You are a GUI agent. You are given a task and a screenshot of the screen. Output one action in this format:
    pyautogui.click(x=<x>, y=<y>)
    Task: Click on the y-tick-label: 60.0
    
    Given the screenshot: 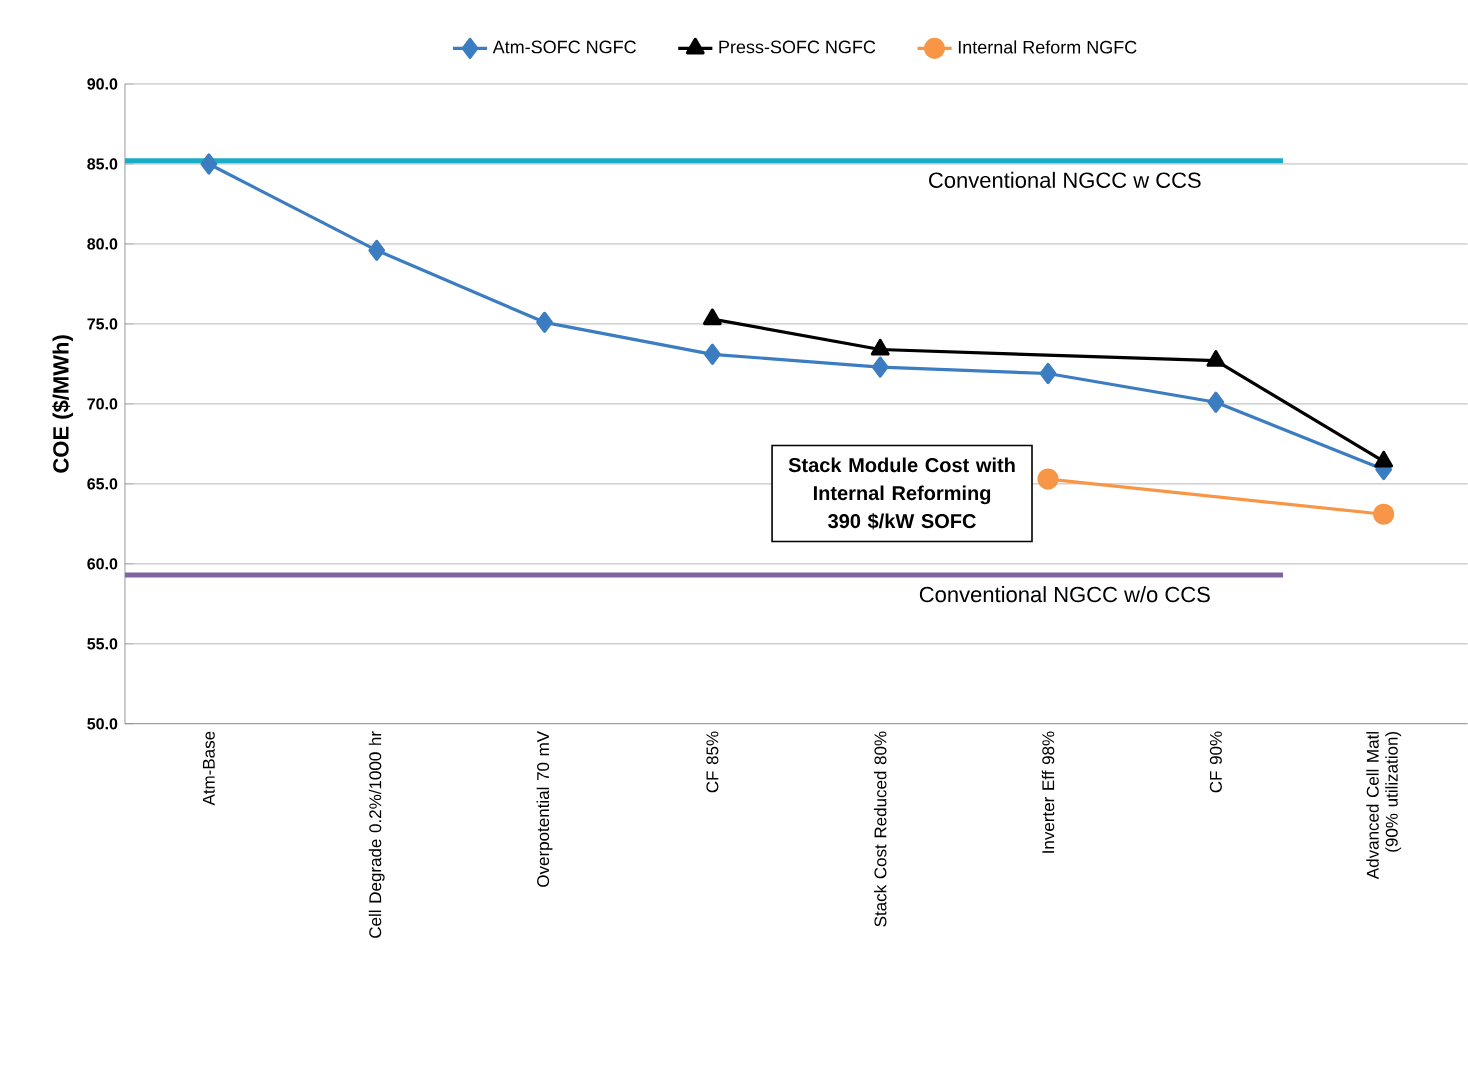 What is the action you would take?
    pyautogui.click(x=102, y=564)
    